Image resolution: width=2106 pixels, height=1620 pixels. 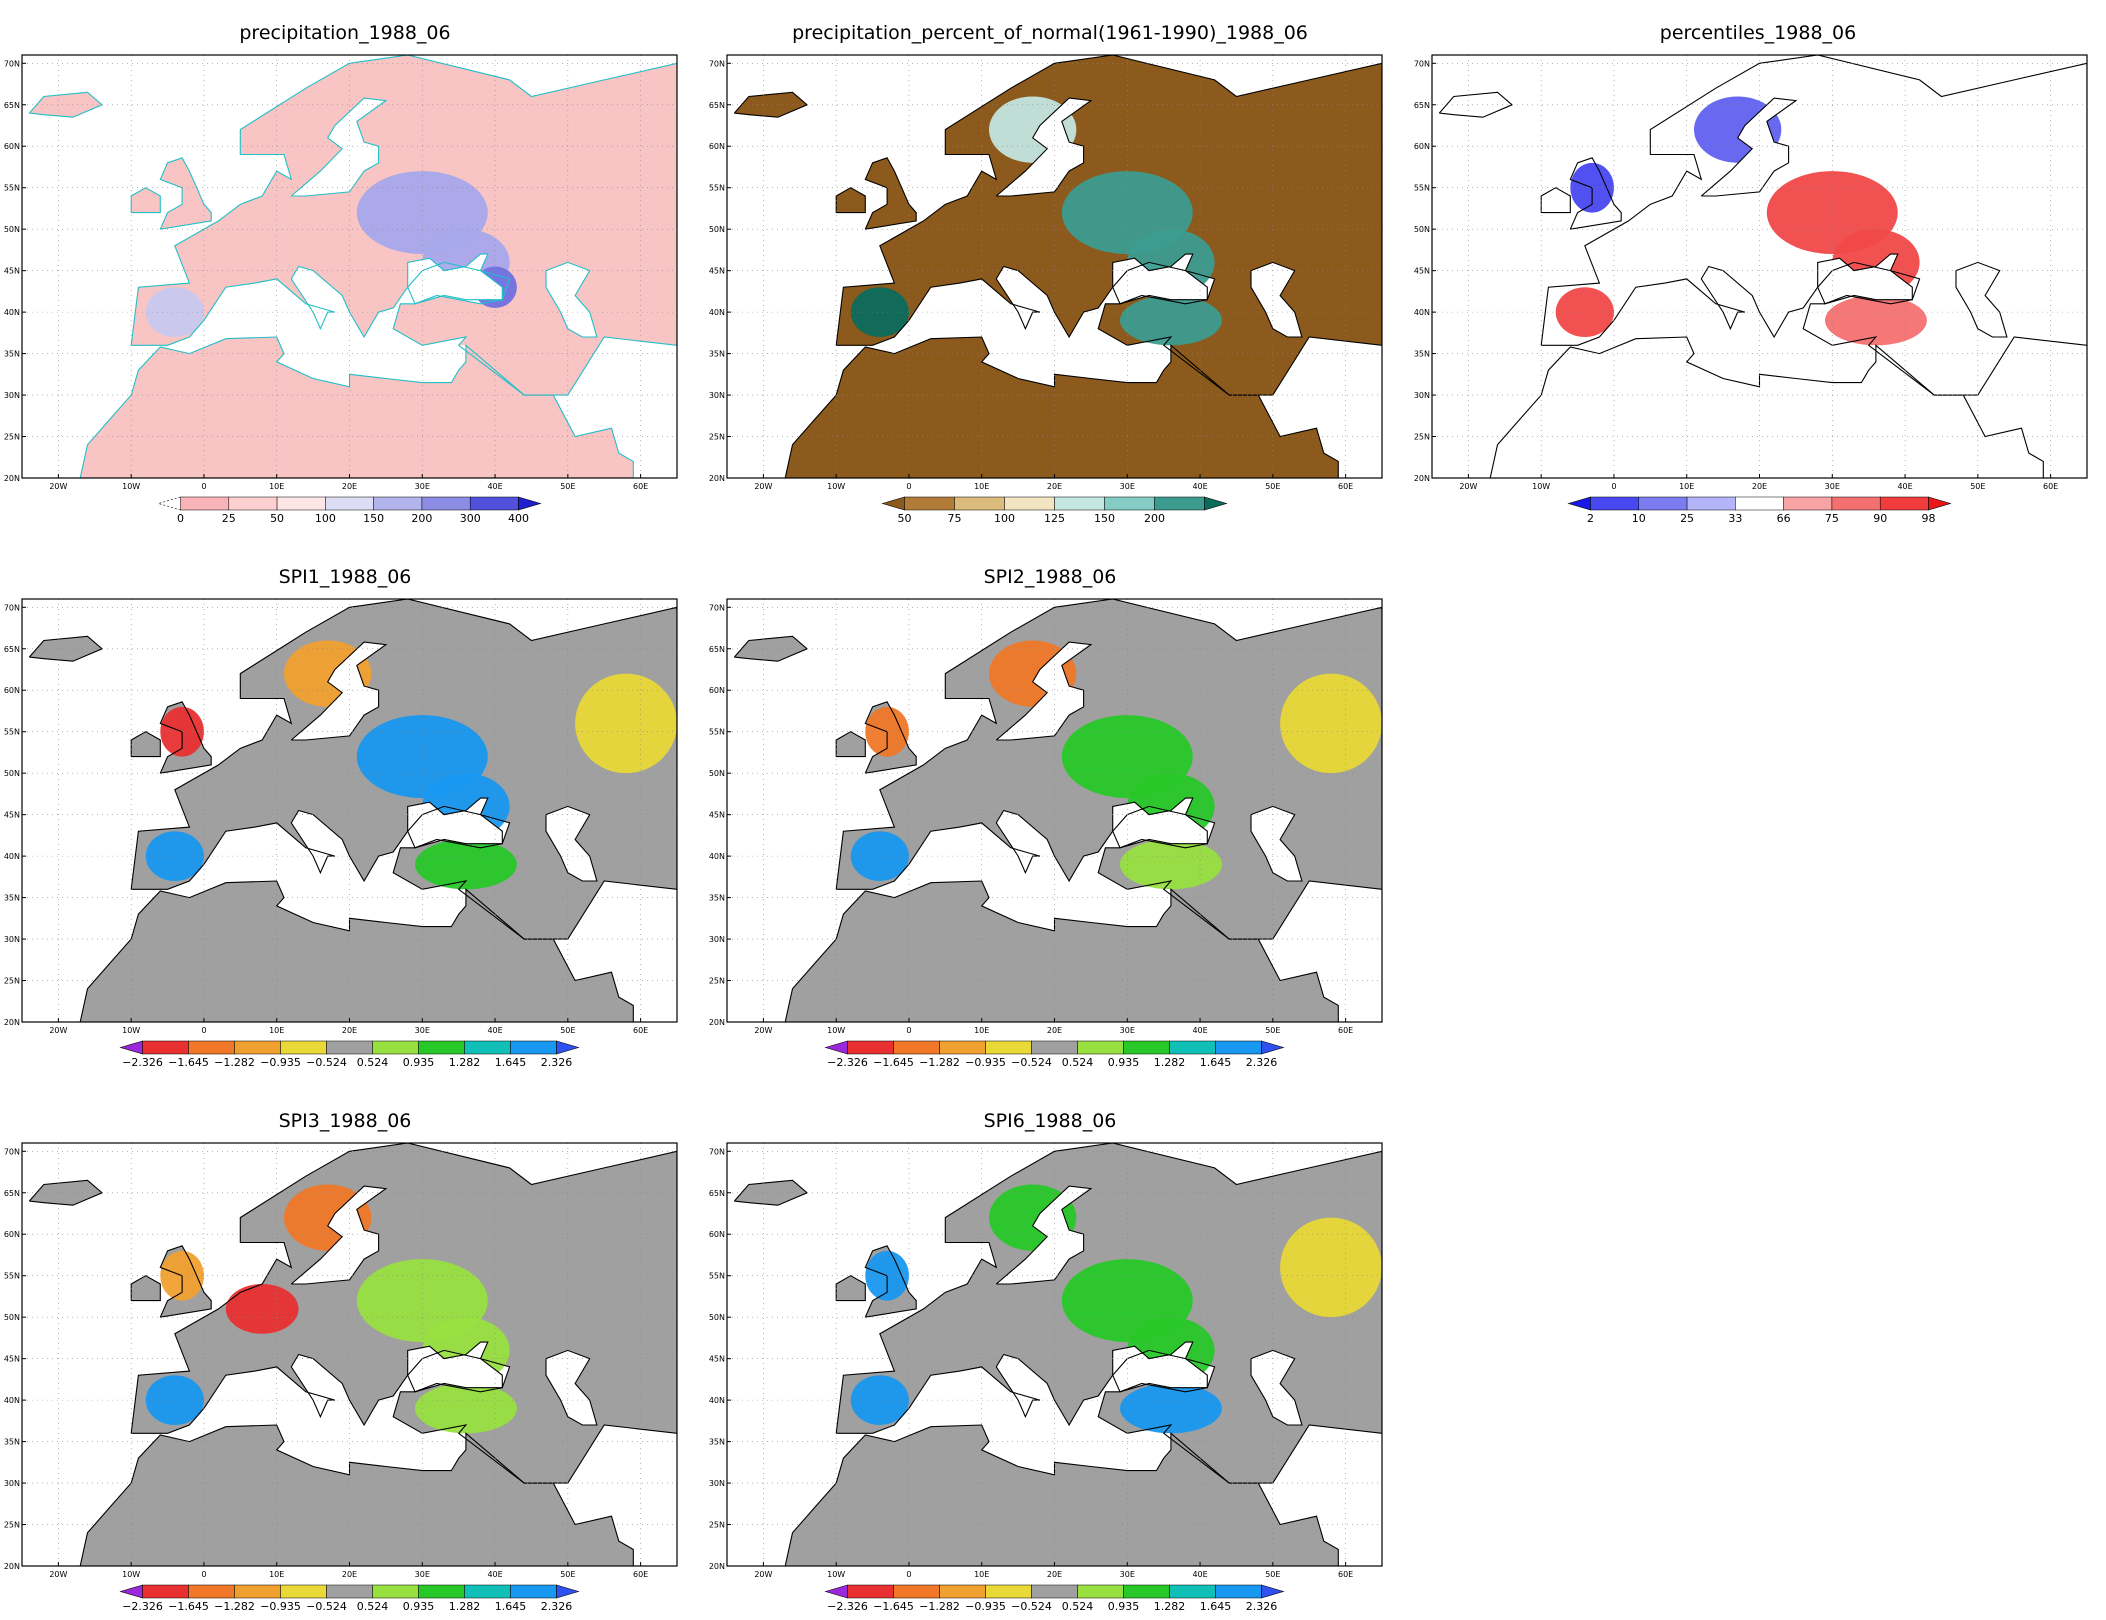 I want to click on colorbar: 0 25 50 100 150 200 300 400, so click(x=349, y=510).